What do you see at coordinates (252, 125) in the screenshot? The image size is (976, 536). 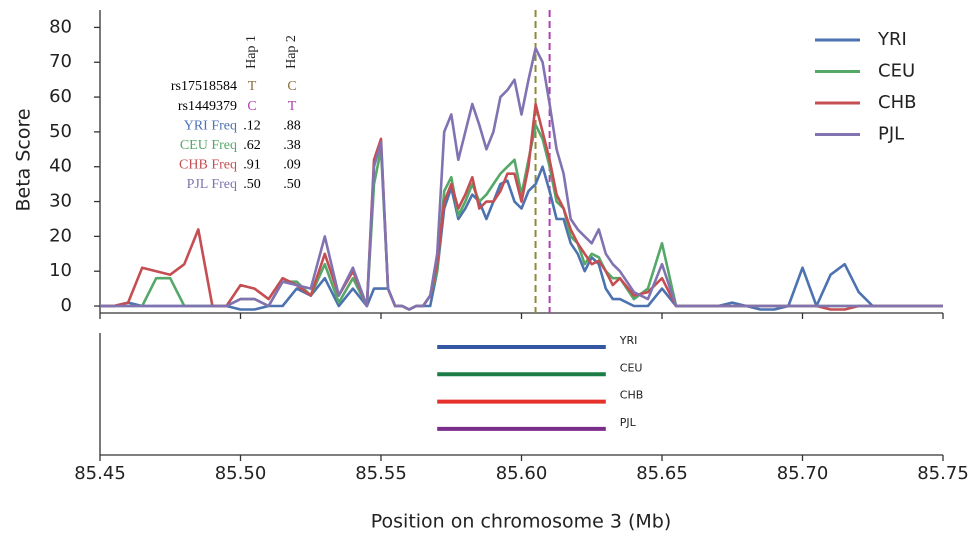 I see `table-cell: .12` at bounding box center [252, 125].